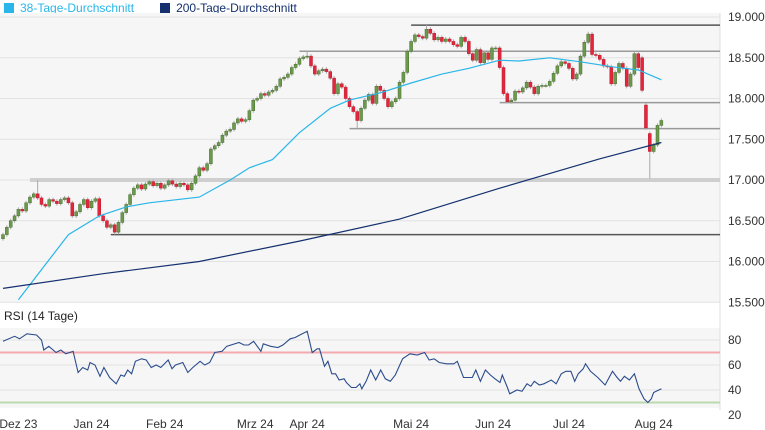  Describe the element at coordinates (746, 139) in the screenshot. I see `price-tick-label: 17.500` at that location.